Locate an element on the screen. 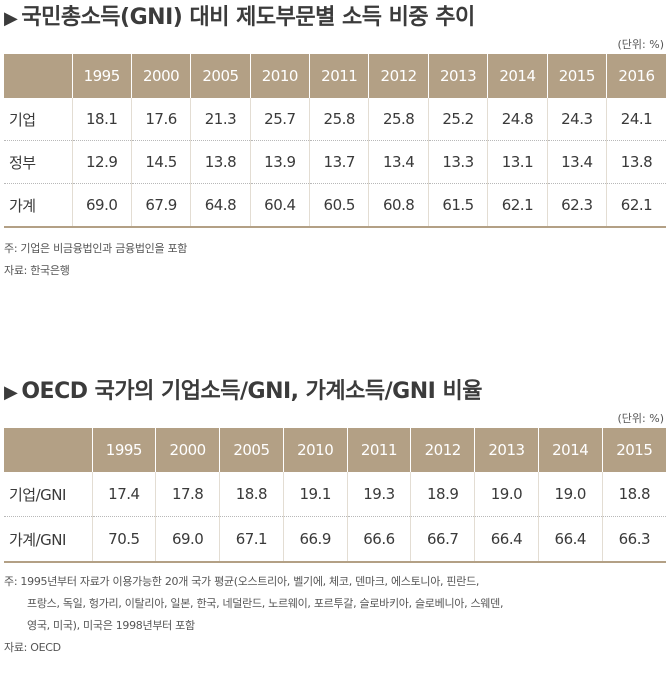 This screenshot has width=670, height=687. table-cell: 66.3 is located at coordinates (633, 539).